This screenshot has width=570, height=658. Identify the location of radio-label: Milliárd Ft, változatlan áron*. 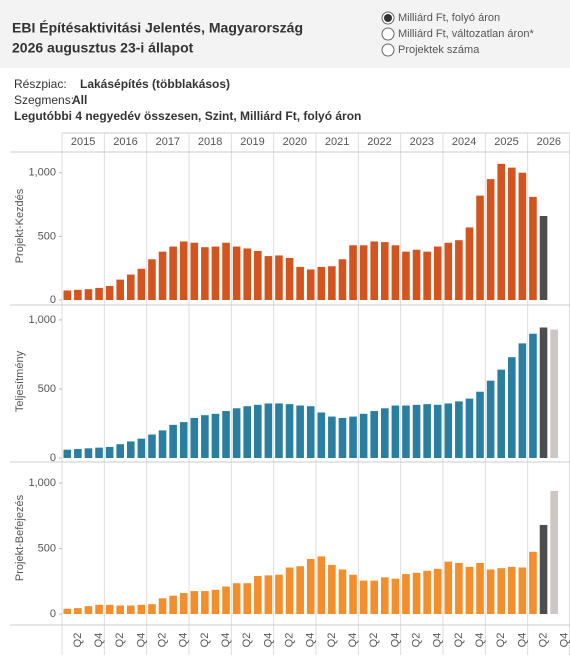
(466, 34).